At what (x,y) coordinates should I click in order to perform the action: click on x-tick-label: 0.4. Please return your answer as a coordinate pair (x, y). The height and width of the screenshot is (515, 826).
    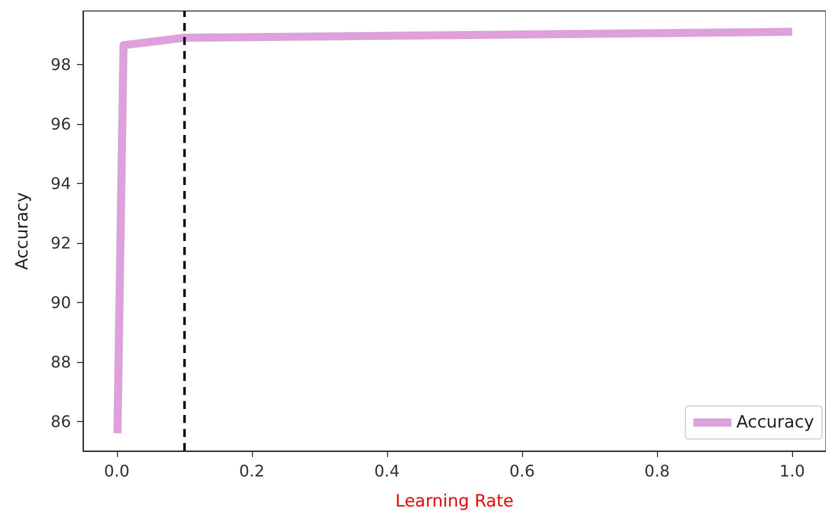
    Looking at the image, I should click on (387, 471).